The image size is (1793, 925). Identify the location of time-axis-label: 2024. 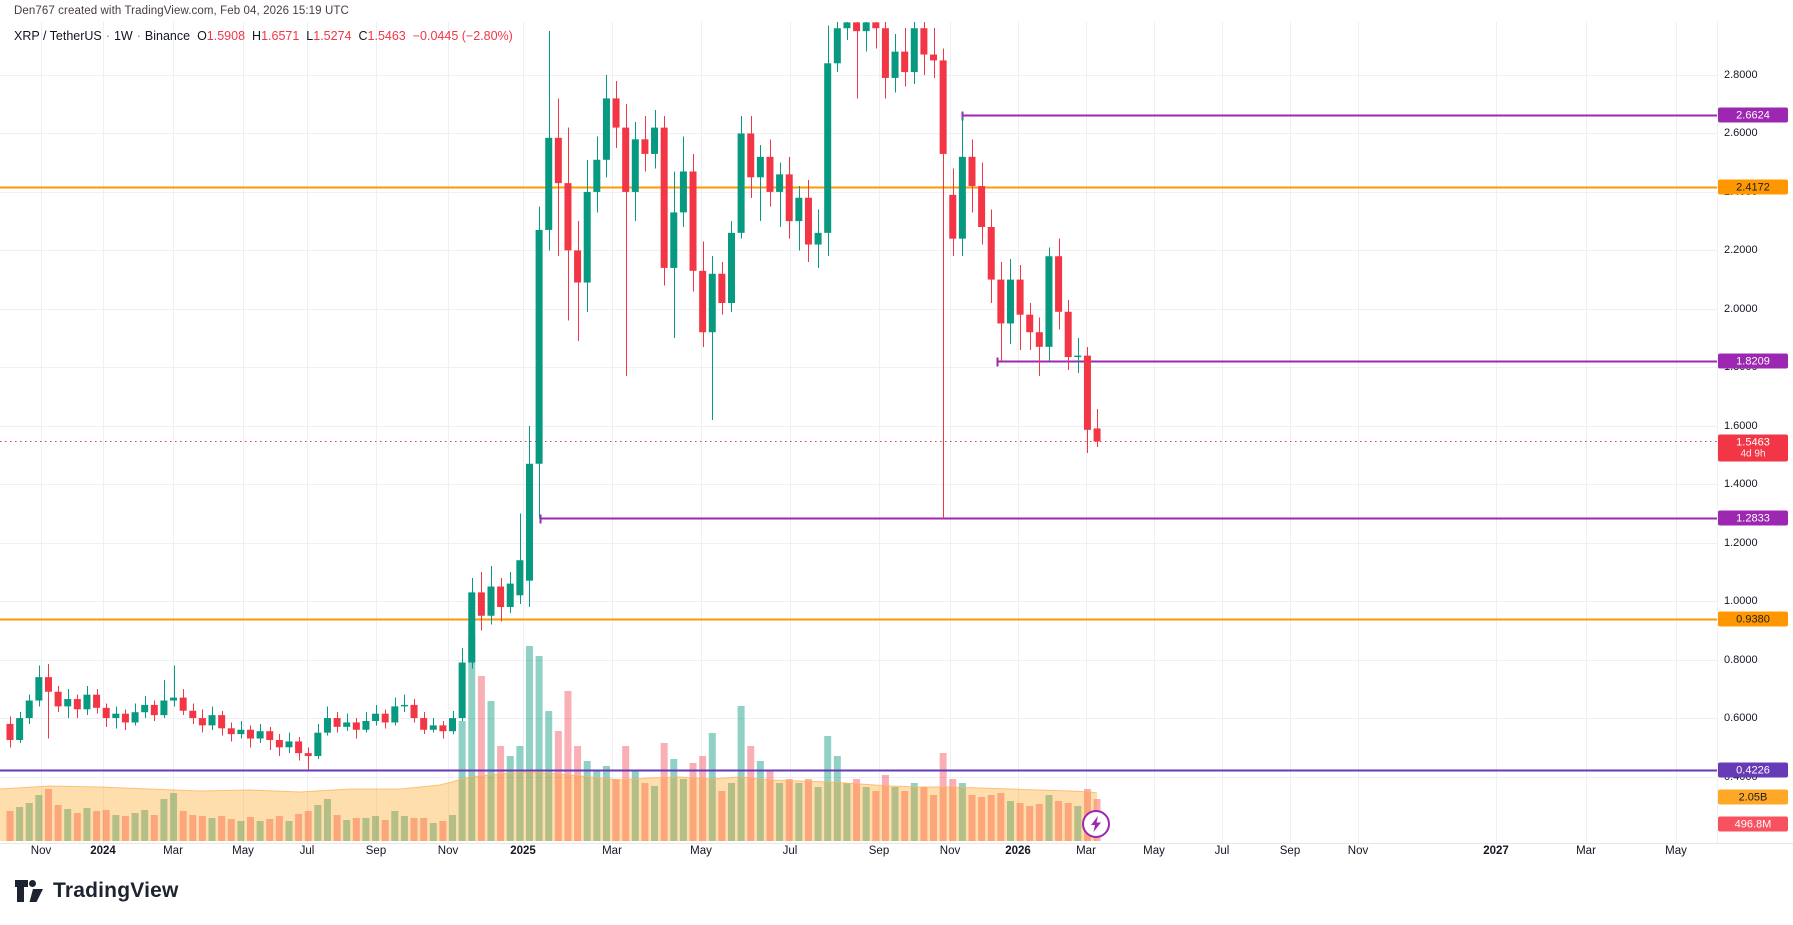
(103, 851).